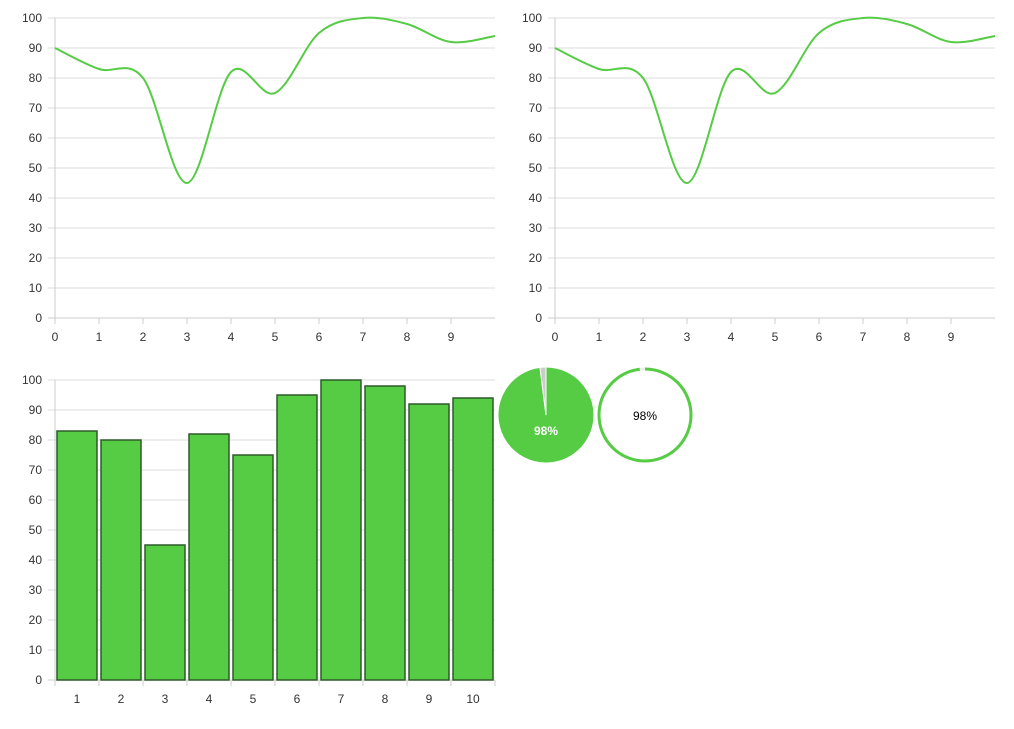  I want to click on pie-chart: 98%, so click(546, 415).